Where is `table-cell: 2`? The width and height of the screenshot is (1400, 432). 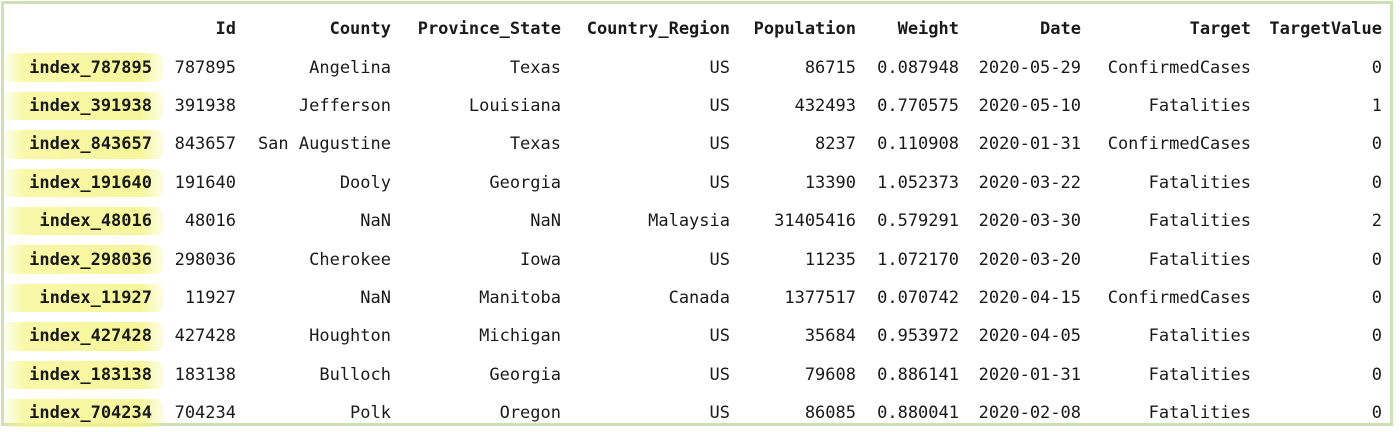
table-cell: 2 is located at coordinates (1376, 221).